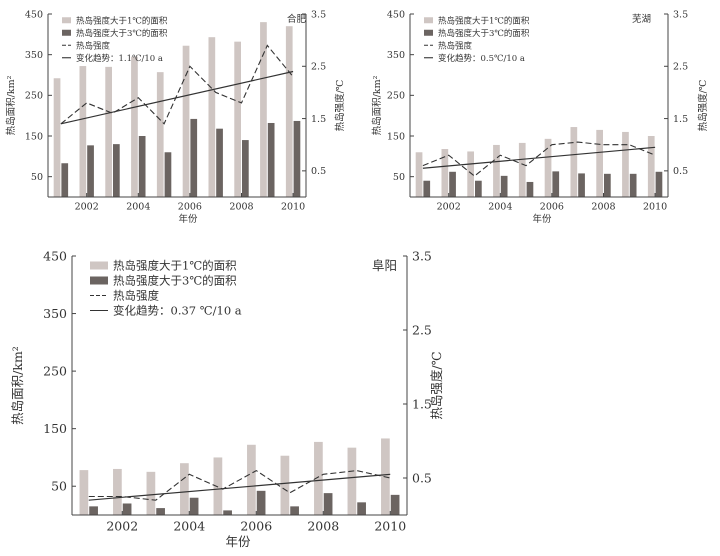  Describe the element at coordinates (17, 385) in the screenshot. I see `y-axis-label: 热岛面积/km²` at that location.